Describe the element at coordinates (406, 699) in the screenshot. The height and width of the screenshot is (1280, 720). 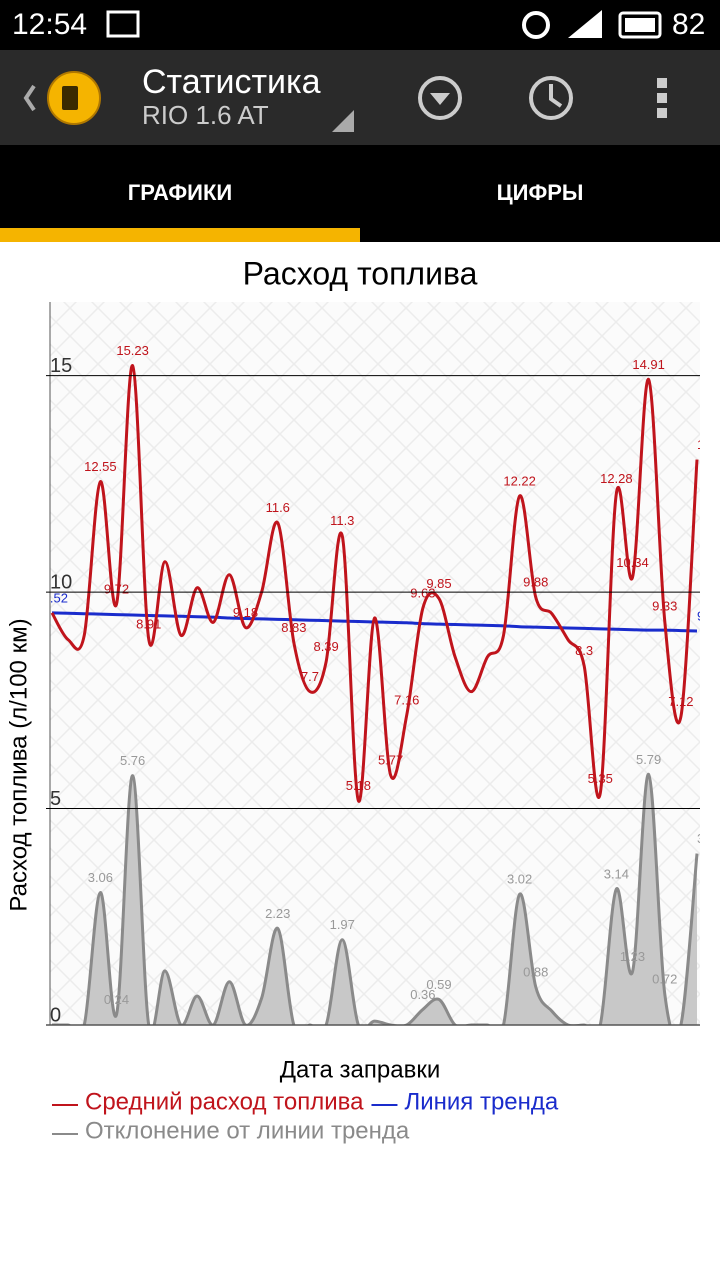
I see `data-label: 7.16` at that location.